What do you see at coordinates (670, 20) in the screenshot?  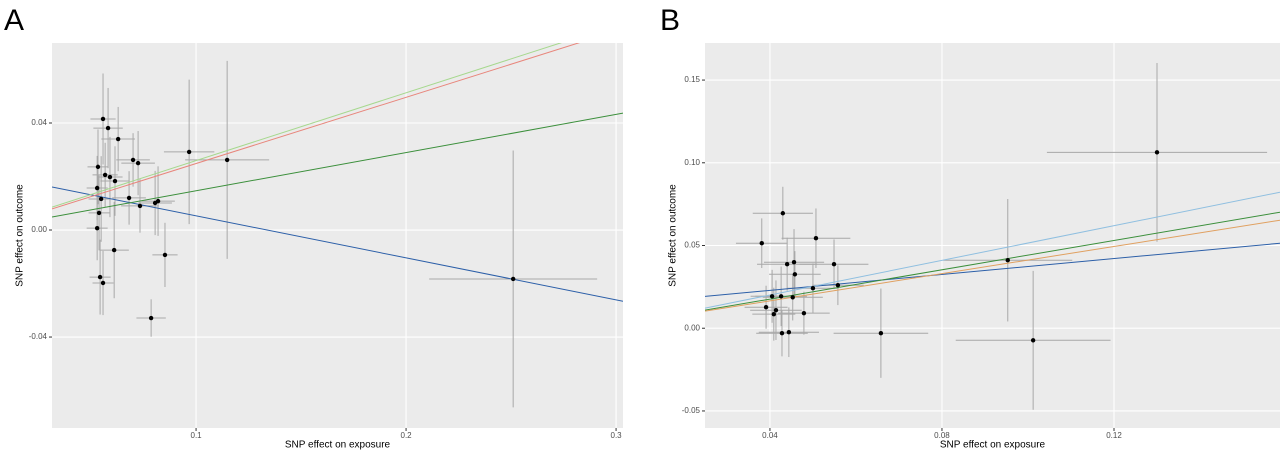 I see `panel-label: B` at bounding box center [670, 20].